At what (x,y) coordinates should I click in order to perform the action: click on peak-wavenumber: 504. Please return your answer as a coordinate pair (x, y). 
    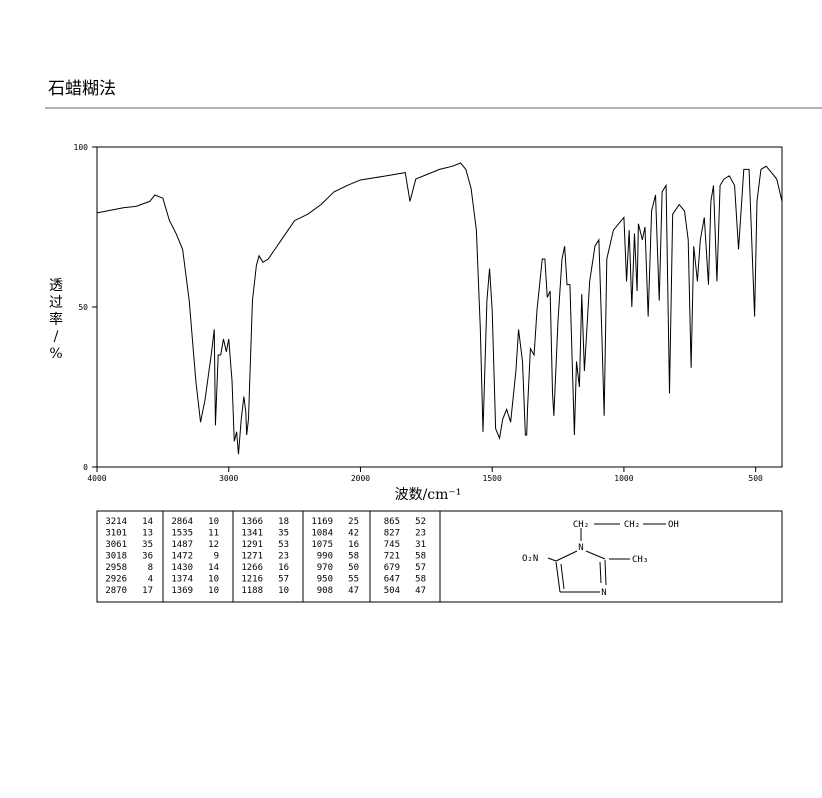
    Looking at the image, I should click on (392, 591).